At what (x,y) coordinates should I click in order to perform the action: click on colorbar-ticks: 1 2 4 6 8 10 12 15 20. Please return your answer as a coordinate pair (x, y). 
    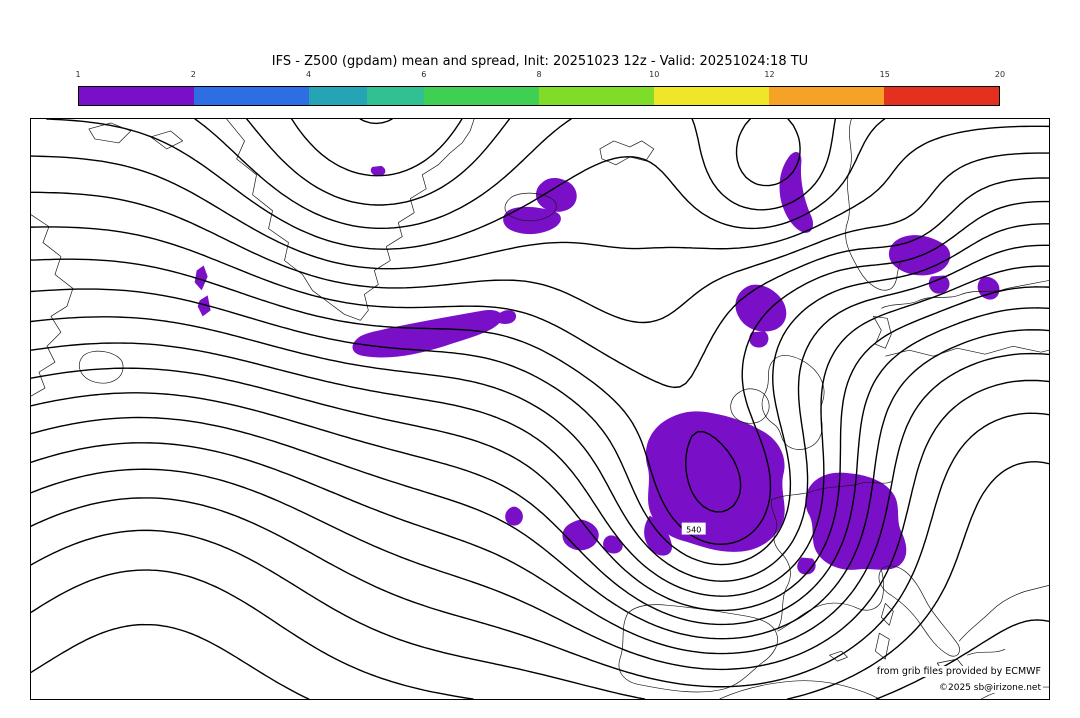
    Looking at the image, I should click on (540, 76).